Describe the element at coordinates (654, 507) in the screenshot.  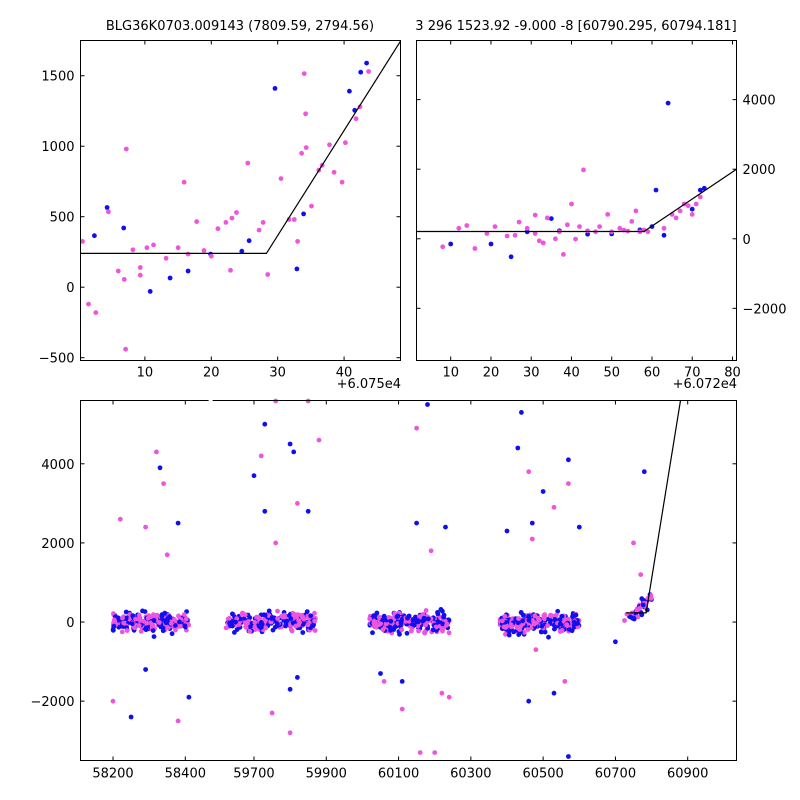
I see `c-model-line` at that location.